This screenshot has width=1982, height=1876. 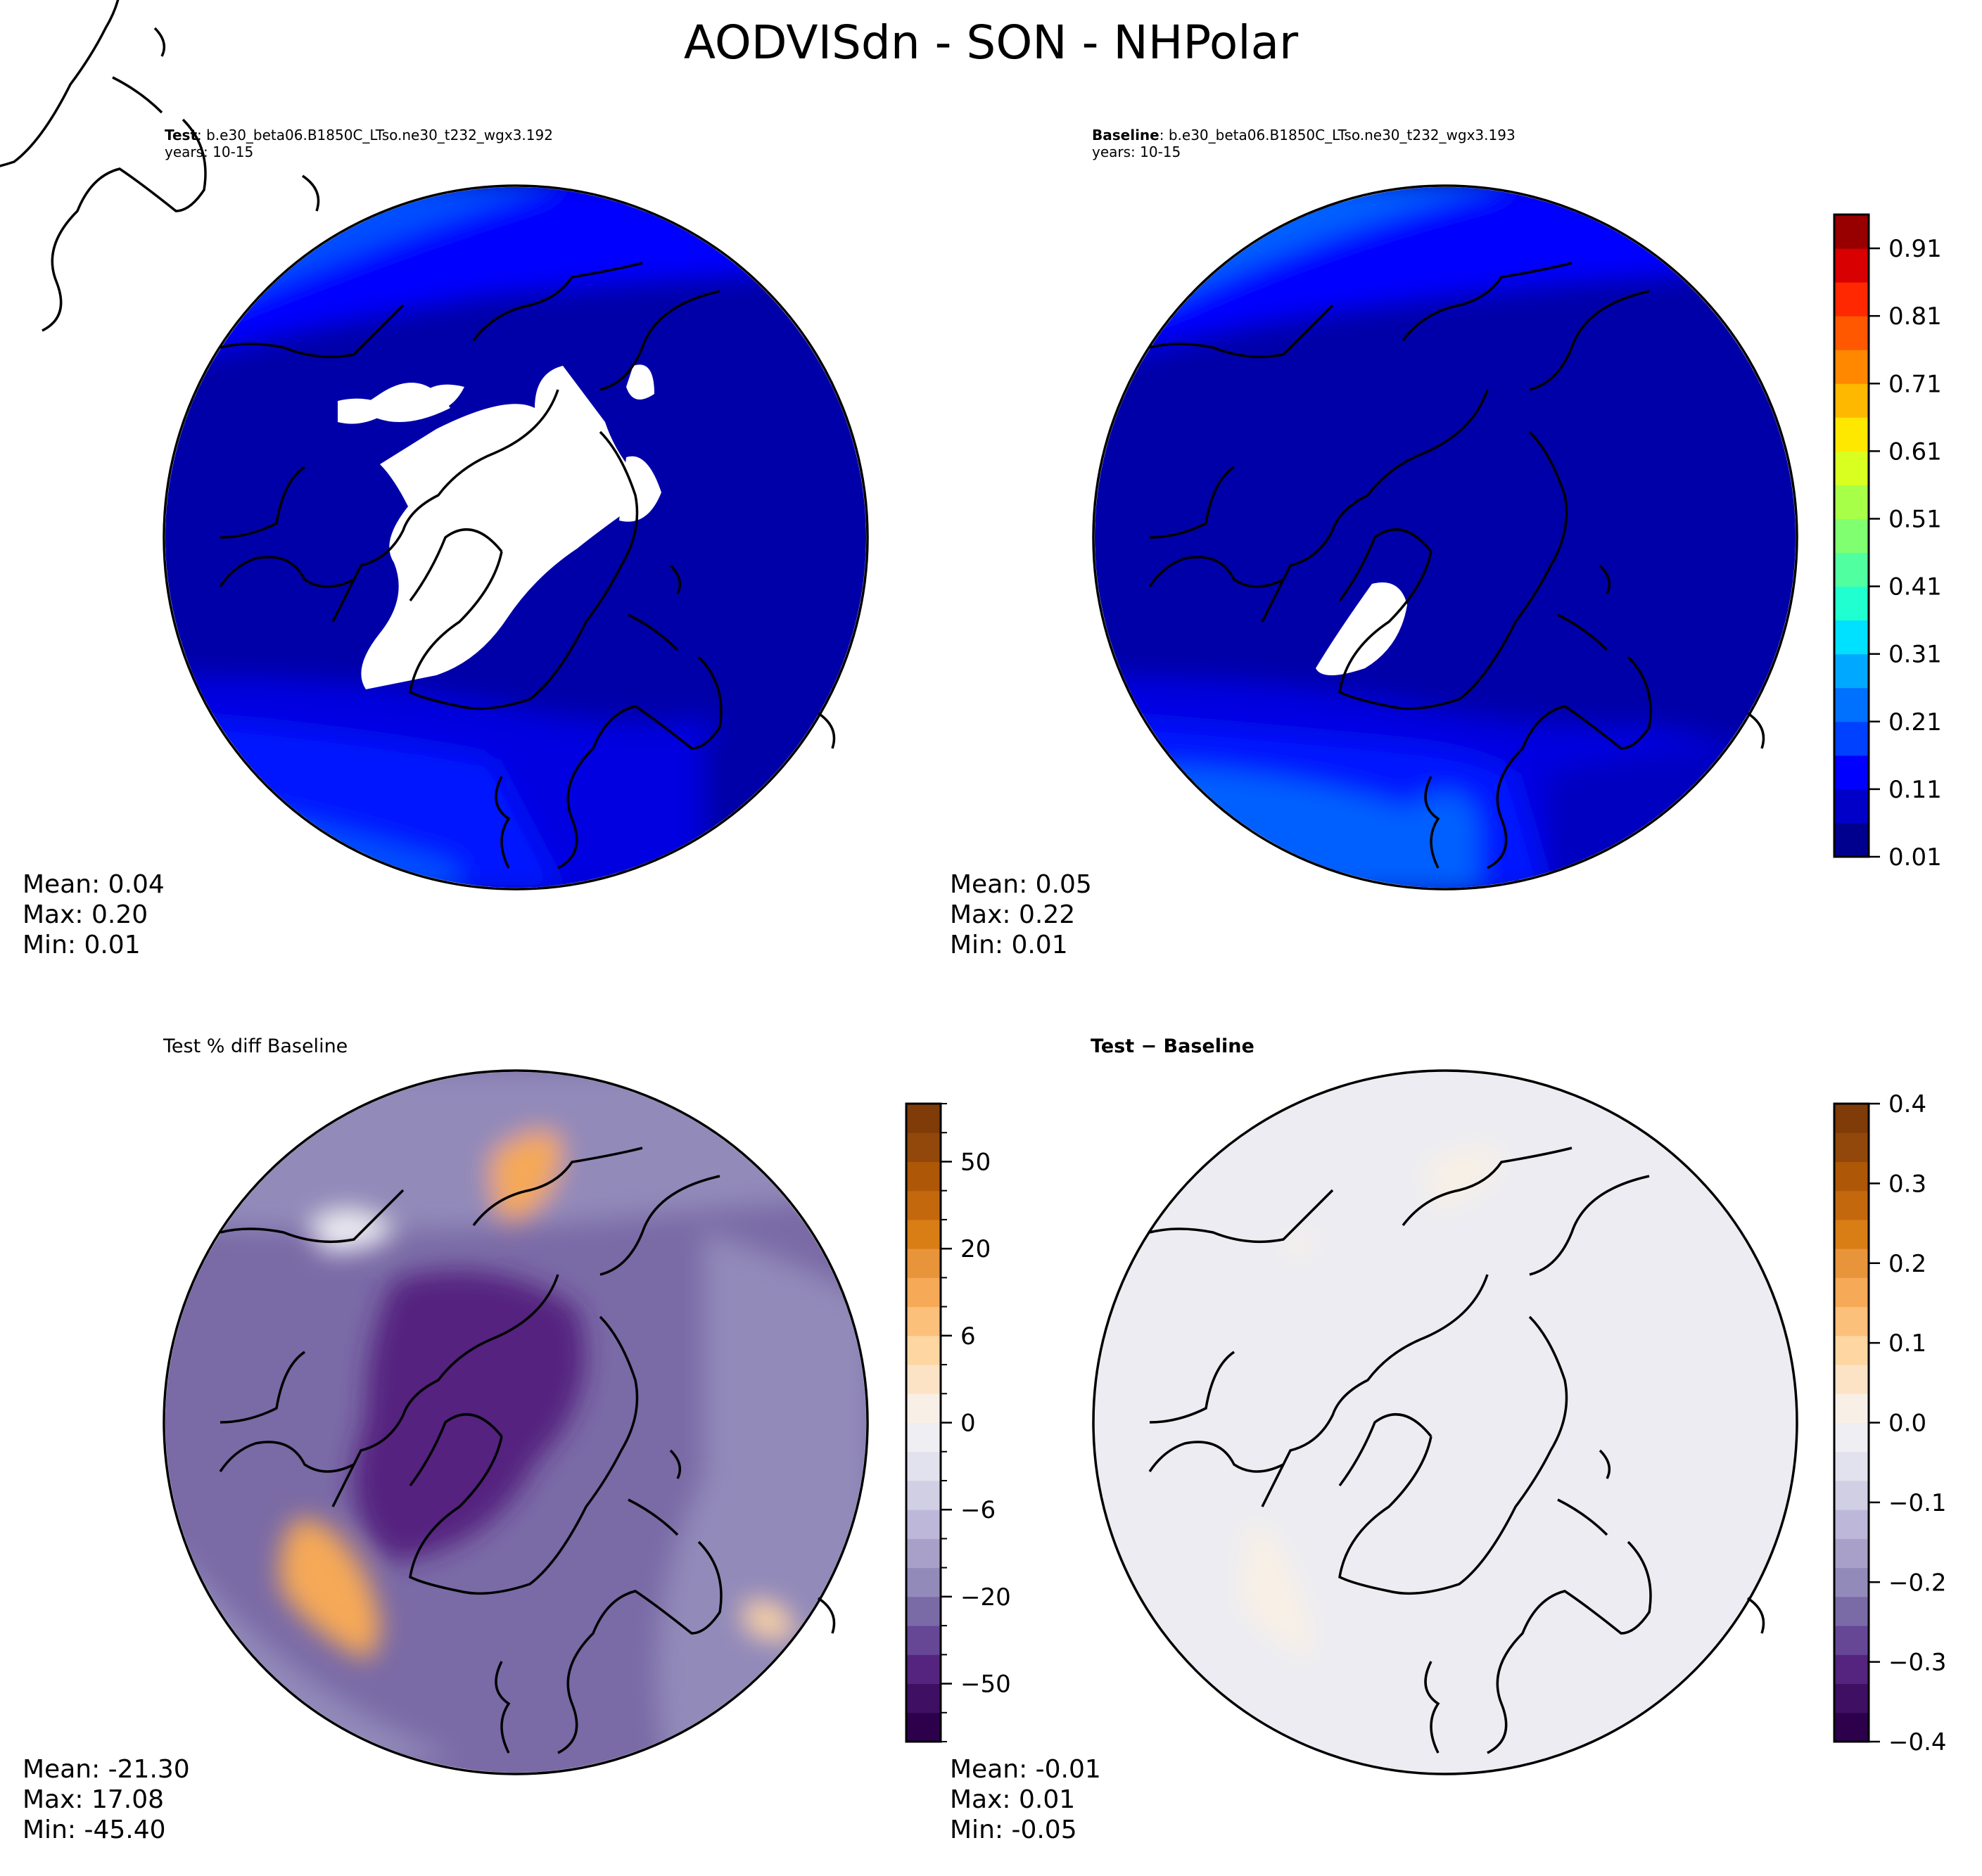 What do you see at coordinates (1915, 722) in the screenshot?
I see `jet-tick-label: 0.21` at bounding box center [1915, 722].